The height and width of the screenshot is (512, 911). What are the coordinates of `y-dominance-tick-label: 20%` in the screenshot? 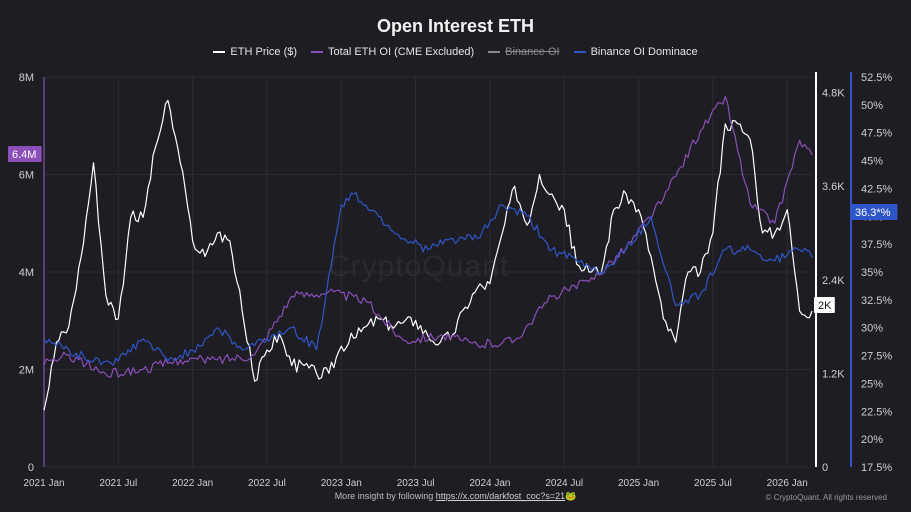 It's located at (872, 440).